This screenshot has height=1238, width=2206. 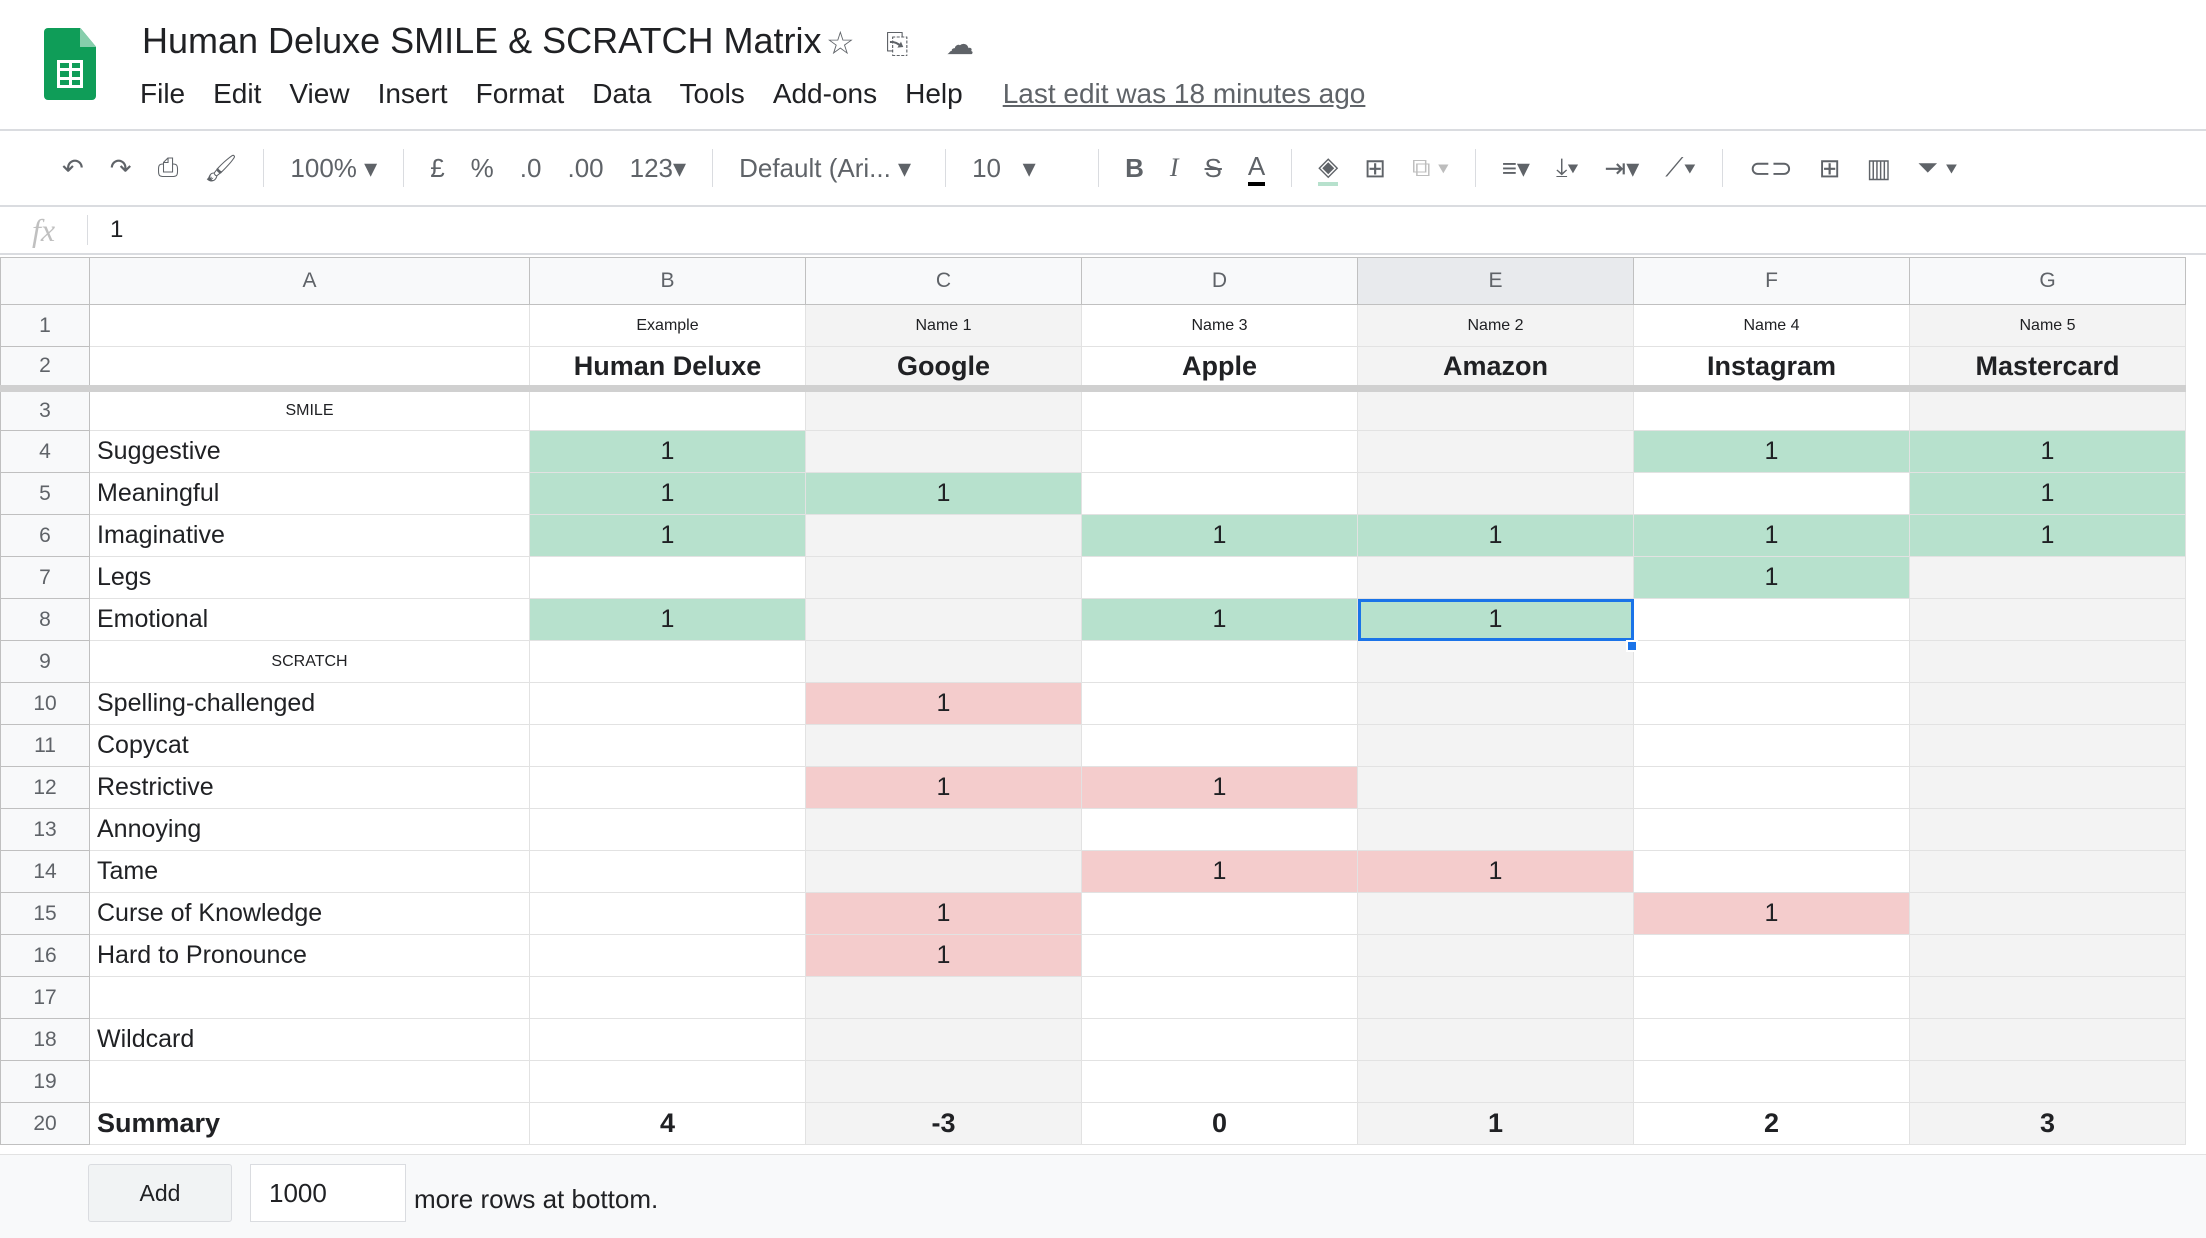 I want to click on cell-g15, so click(x=2047, y=913).